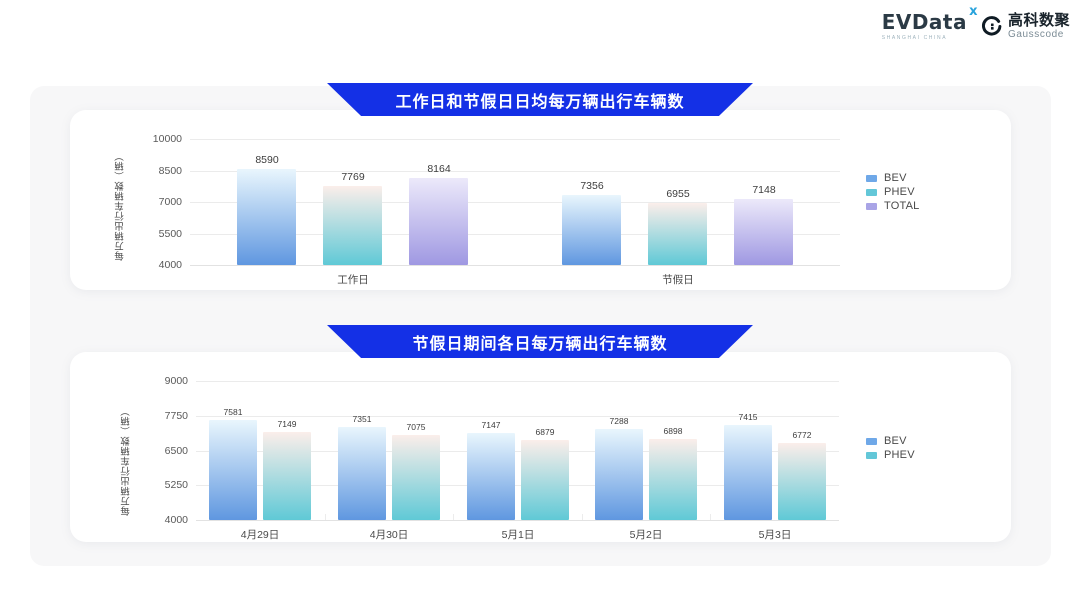  I want to click on bar-value-label: 7148, so click(764, 190).